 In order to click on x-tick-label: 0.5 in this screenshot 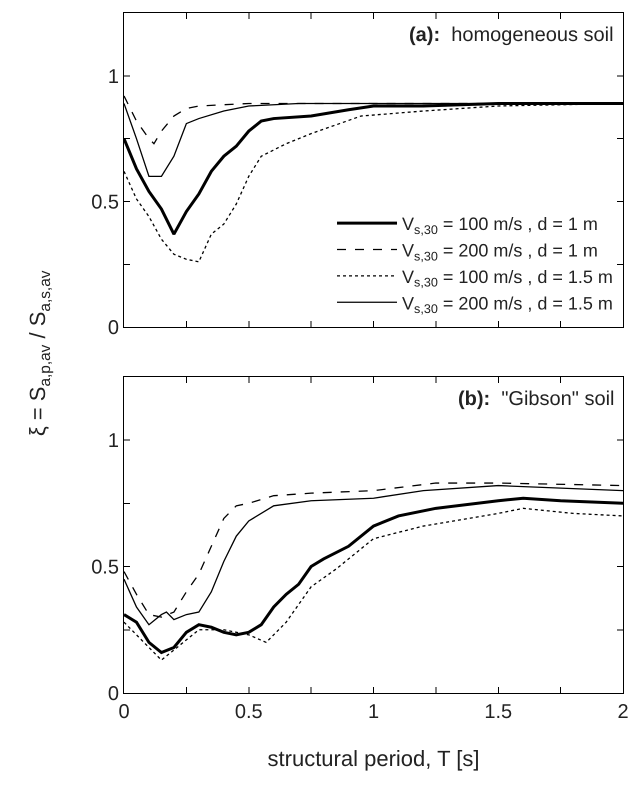, I will do `click(248, 712)`.